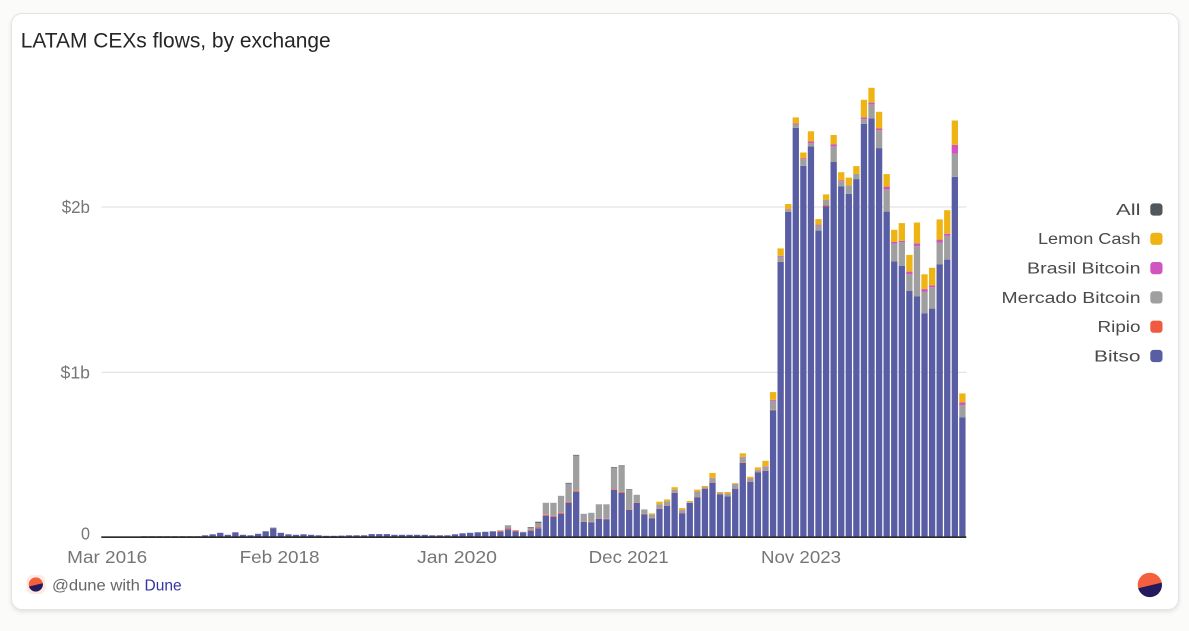 This screenshot has height=631, width=1189. What do you see at coordinates (1071, 298) in the screenshot?
I see `svg-text: Mercado Bitcoin` at bounding box center [1071, 298].